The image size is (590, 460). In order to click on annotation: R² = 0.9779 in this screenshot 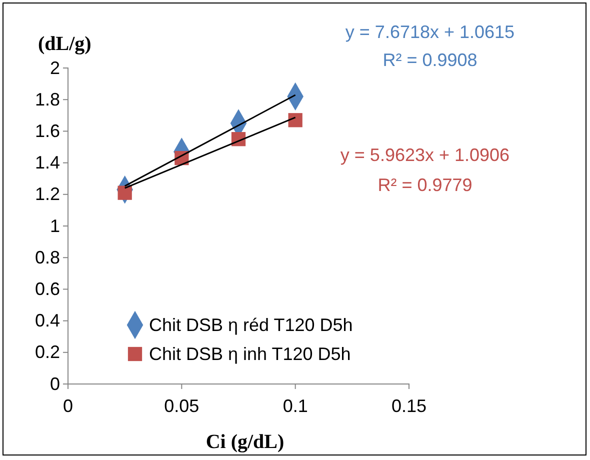, I will do `click(425, 185)`.